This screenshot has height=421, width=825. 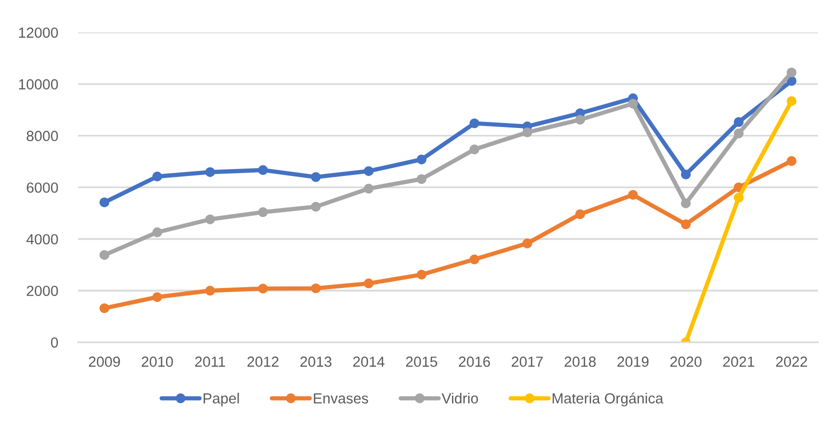 I want to click on legend-label: Vidrio, so click(x=460, y=398).